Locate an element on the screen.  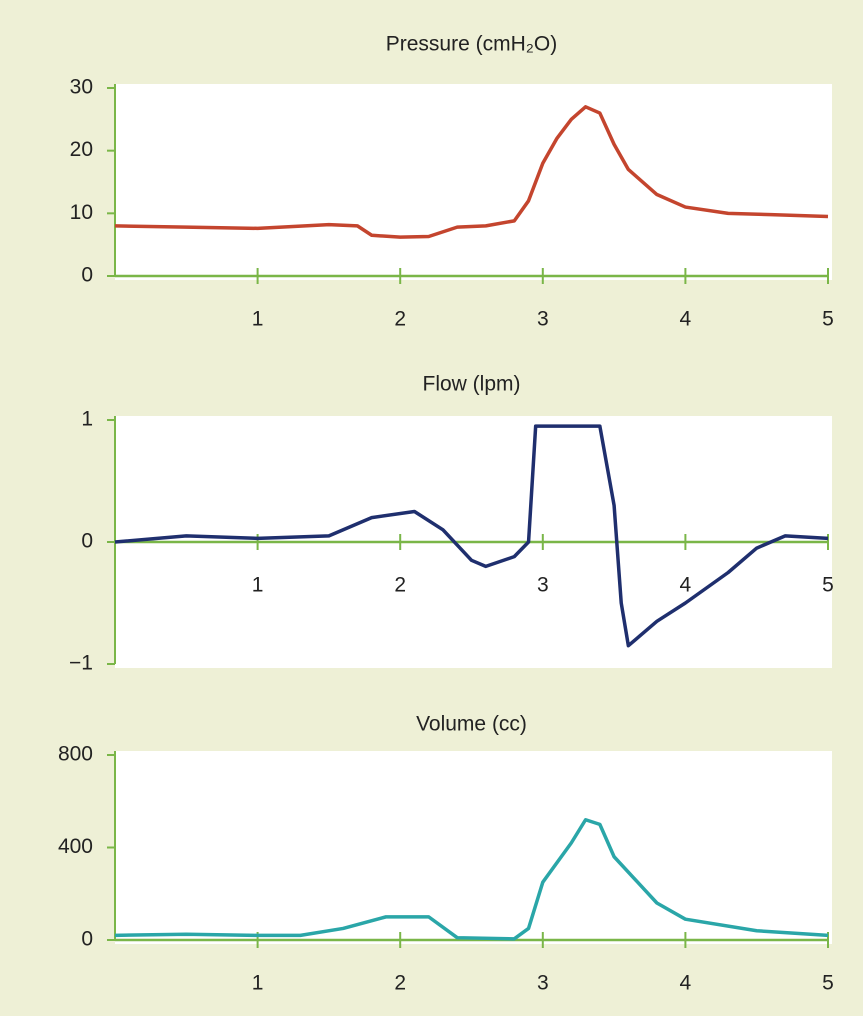
y-tick-label: −1 is located at coordinates (81, 663).